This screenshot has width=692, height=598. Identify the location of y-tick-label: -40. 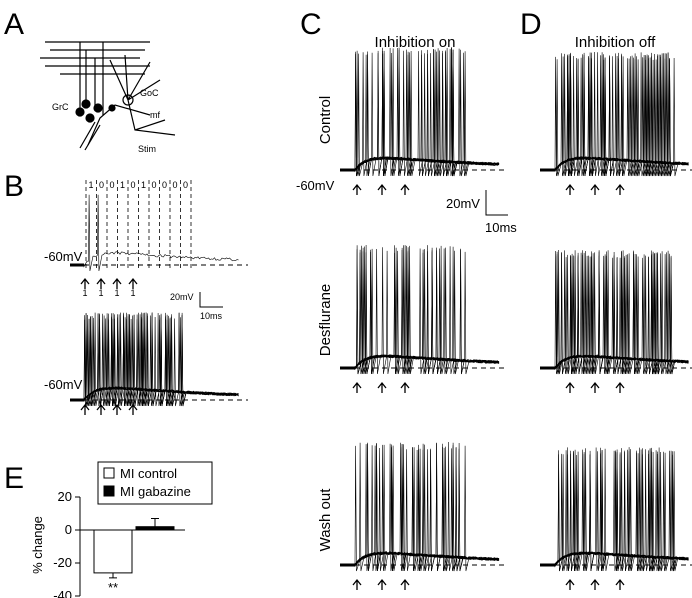
(62, 593).